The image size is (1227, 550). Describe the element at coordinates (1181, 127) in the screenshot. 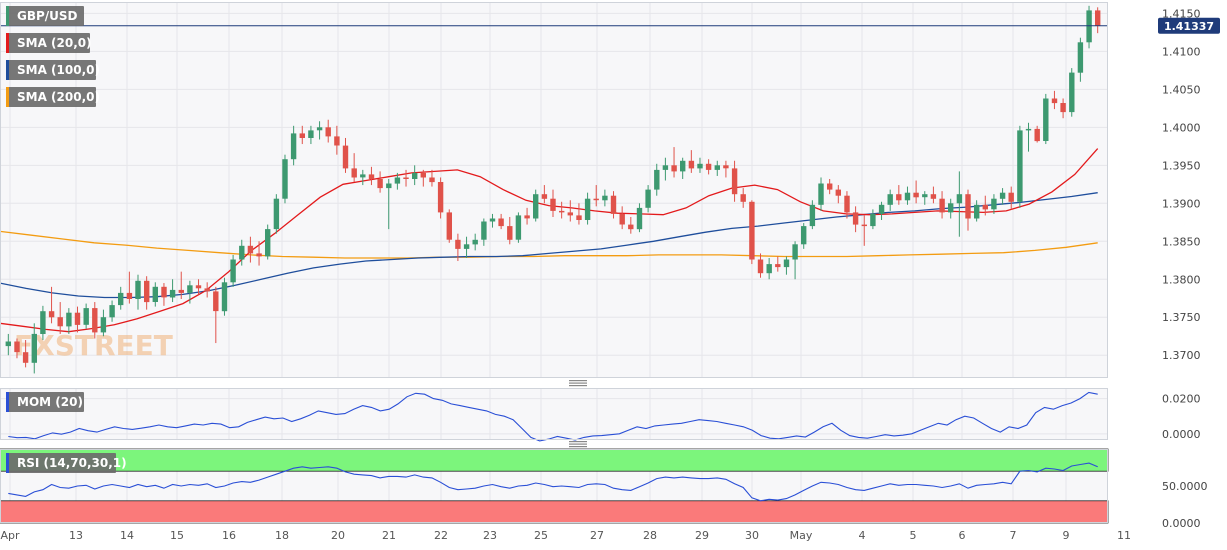

I see `price-tick-label: 1.4000` at that location.